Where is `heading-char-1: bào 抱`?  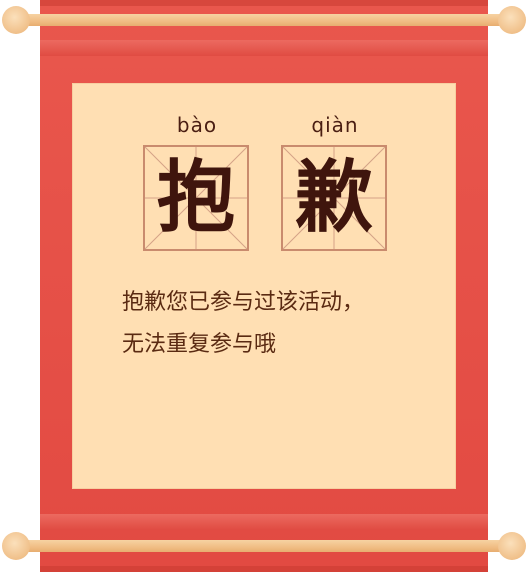 heading-char-1: bào 抱 is located at coordinates (197, 181).